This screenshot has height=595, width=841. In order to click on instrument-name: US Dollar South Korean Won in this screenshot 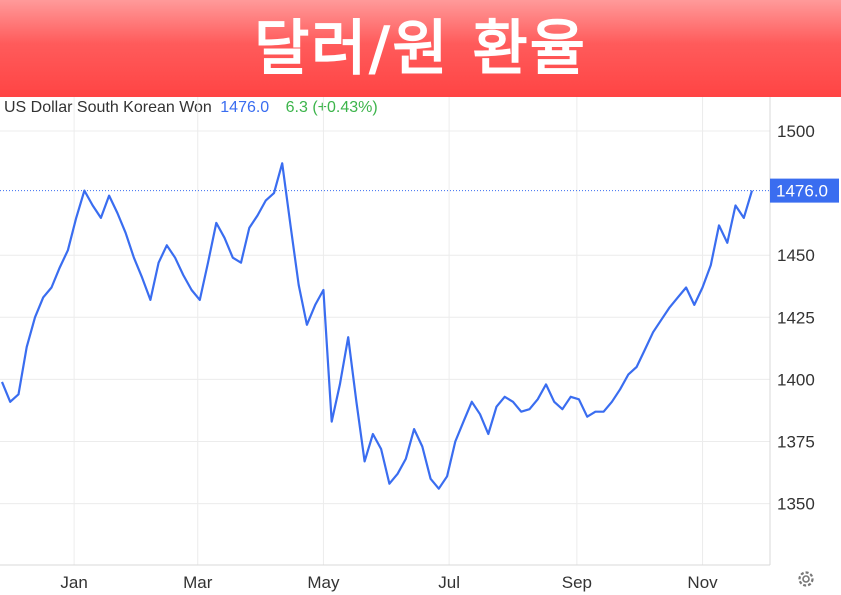, I will do `click(108, 107)`.